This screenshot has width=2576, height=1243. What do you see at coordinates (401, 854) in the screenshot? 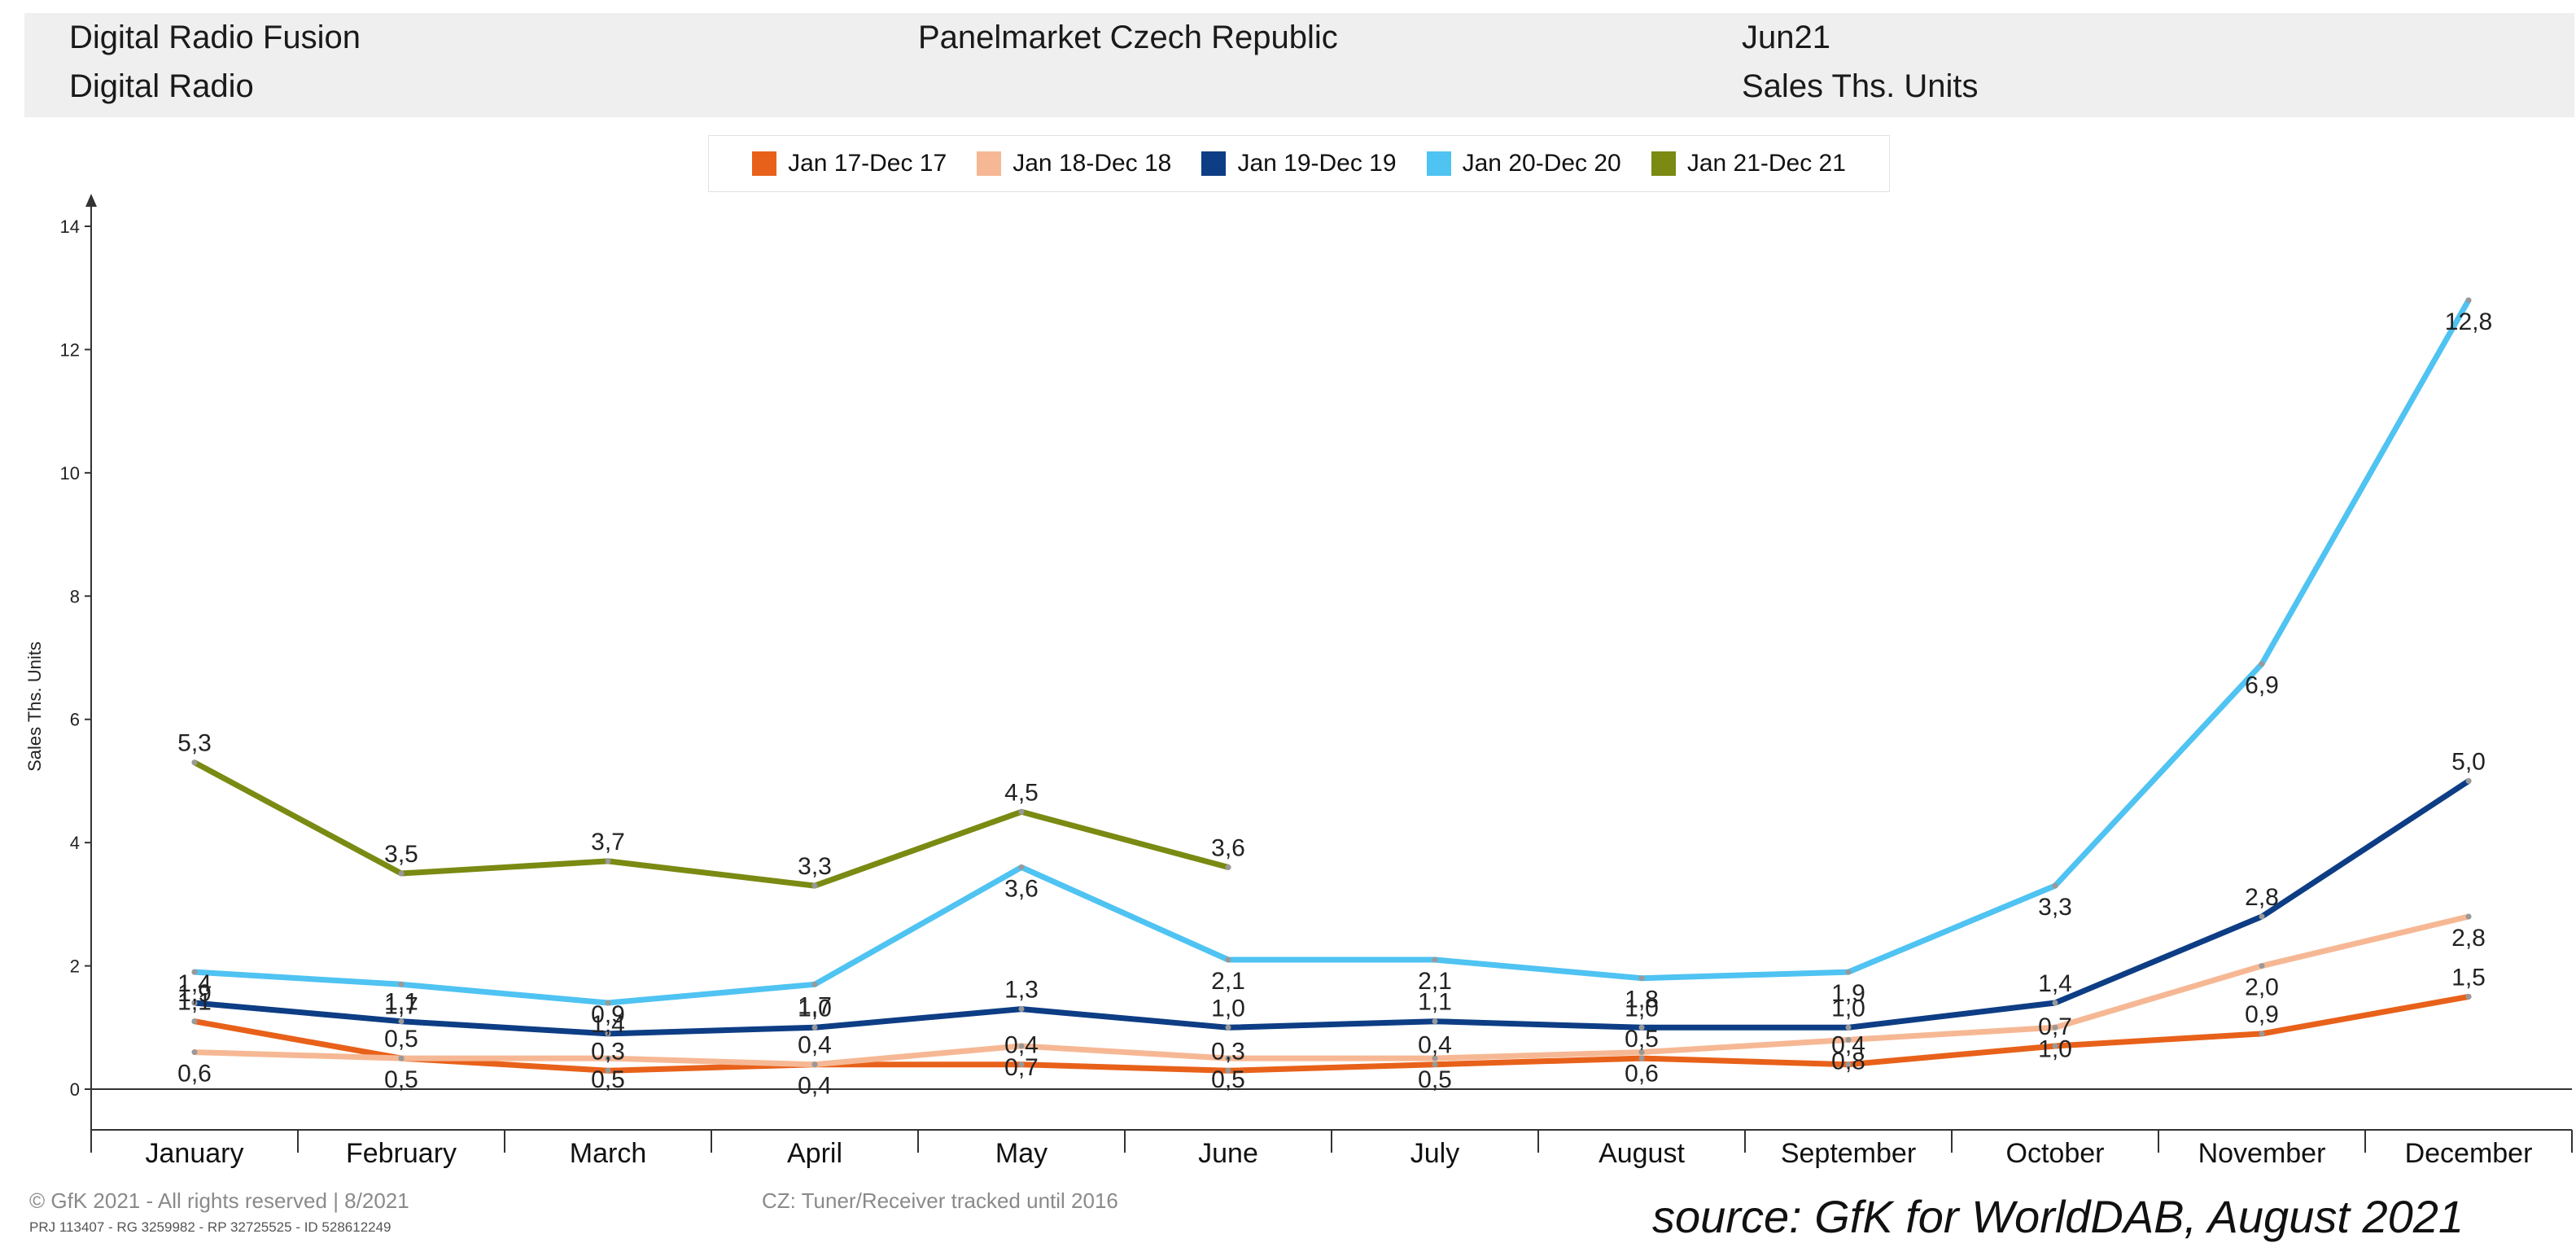
I see `data-label: 3,5` at bounding box center [401, 854].